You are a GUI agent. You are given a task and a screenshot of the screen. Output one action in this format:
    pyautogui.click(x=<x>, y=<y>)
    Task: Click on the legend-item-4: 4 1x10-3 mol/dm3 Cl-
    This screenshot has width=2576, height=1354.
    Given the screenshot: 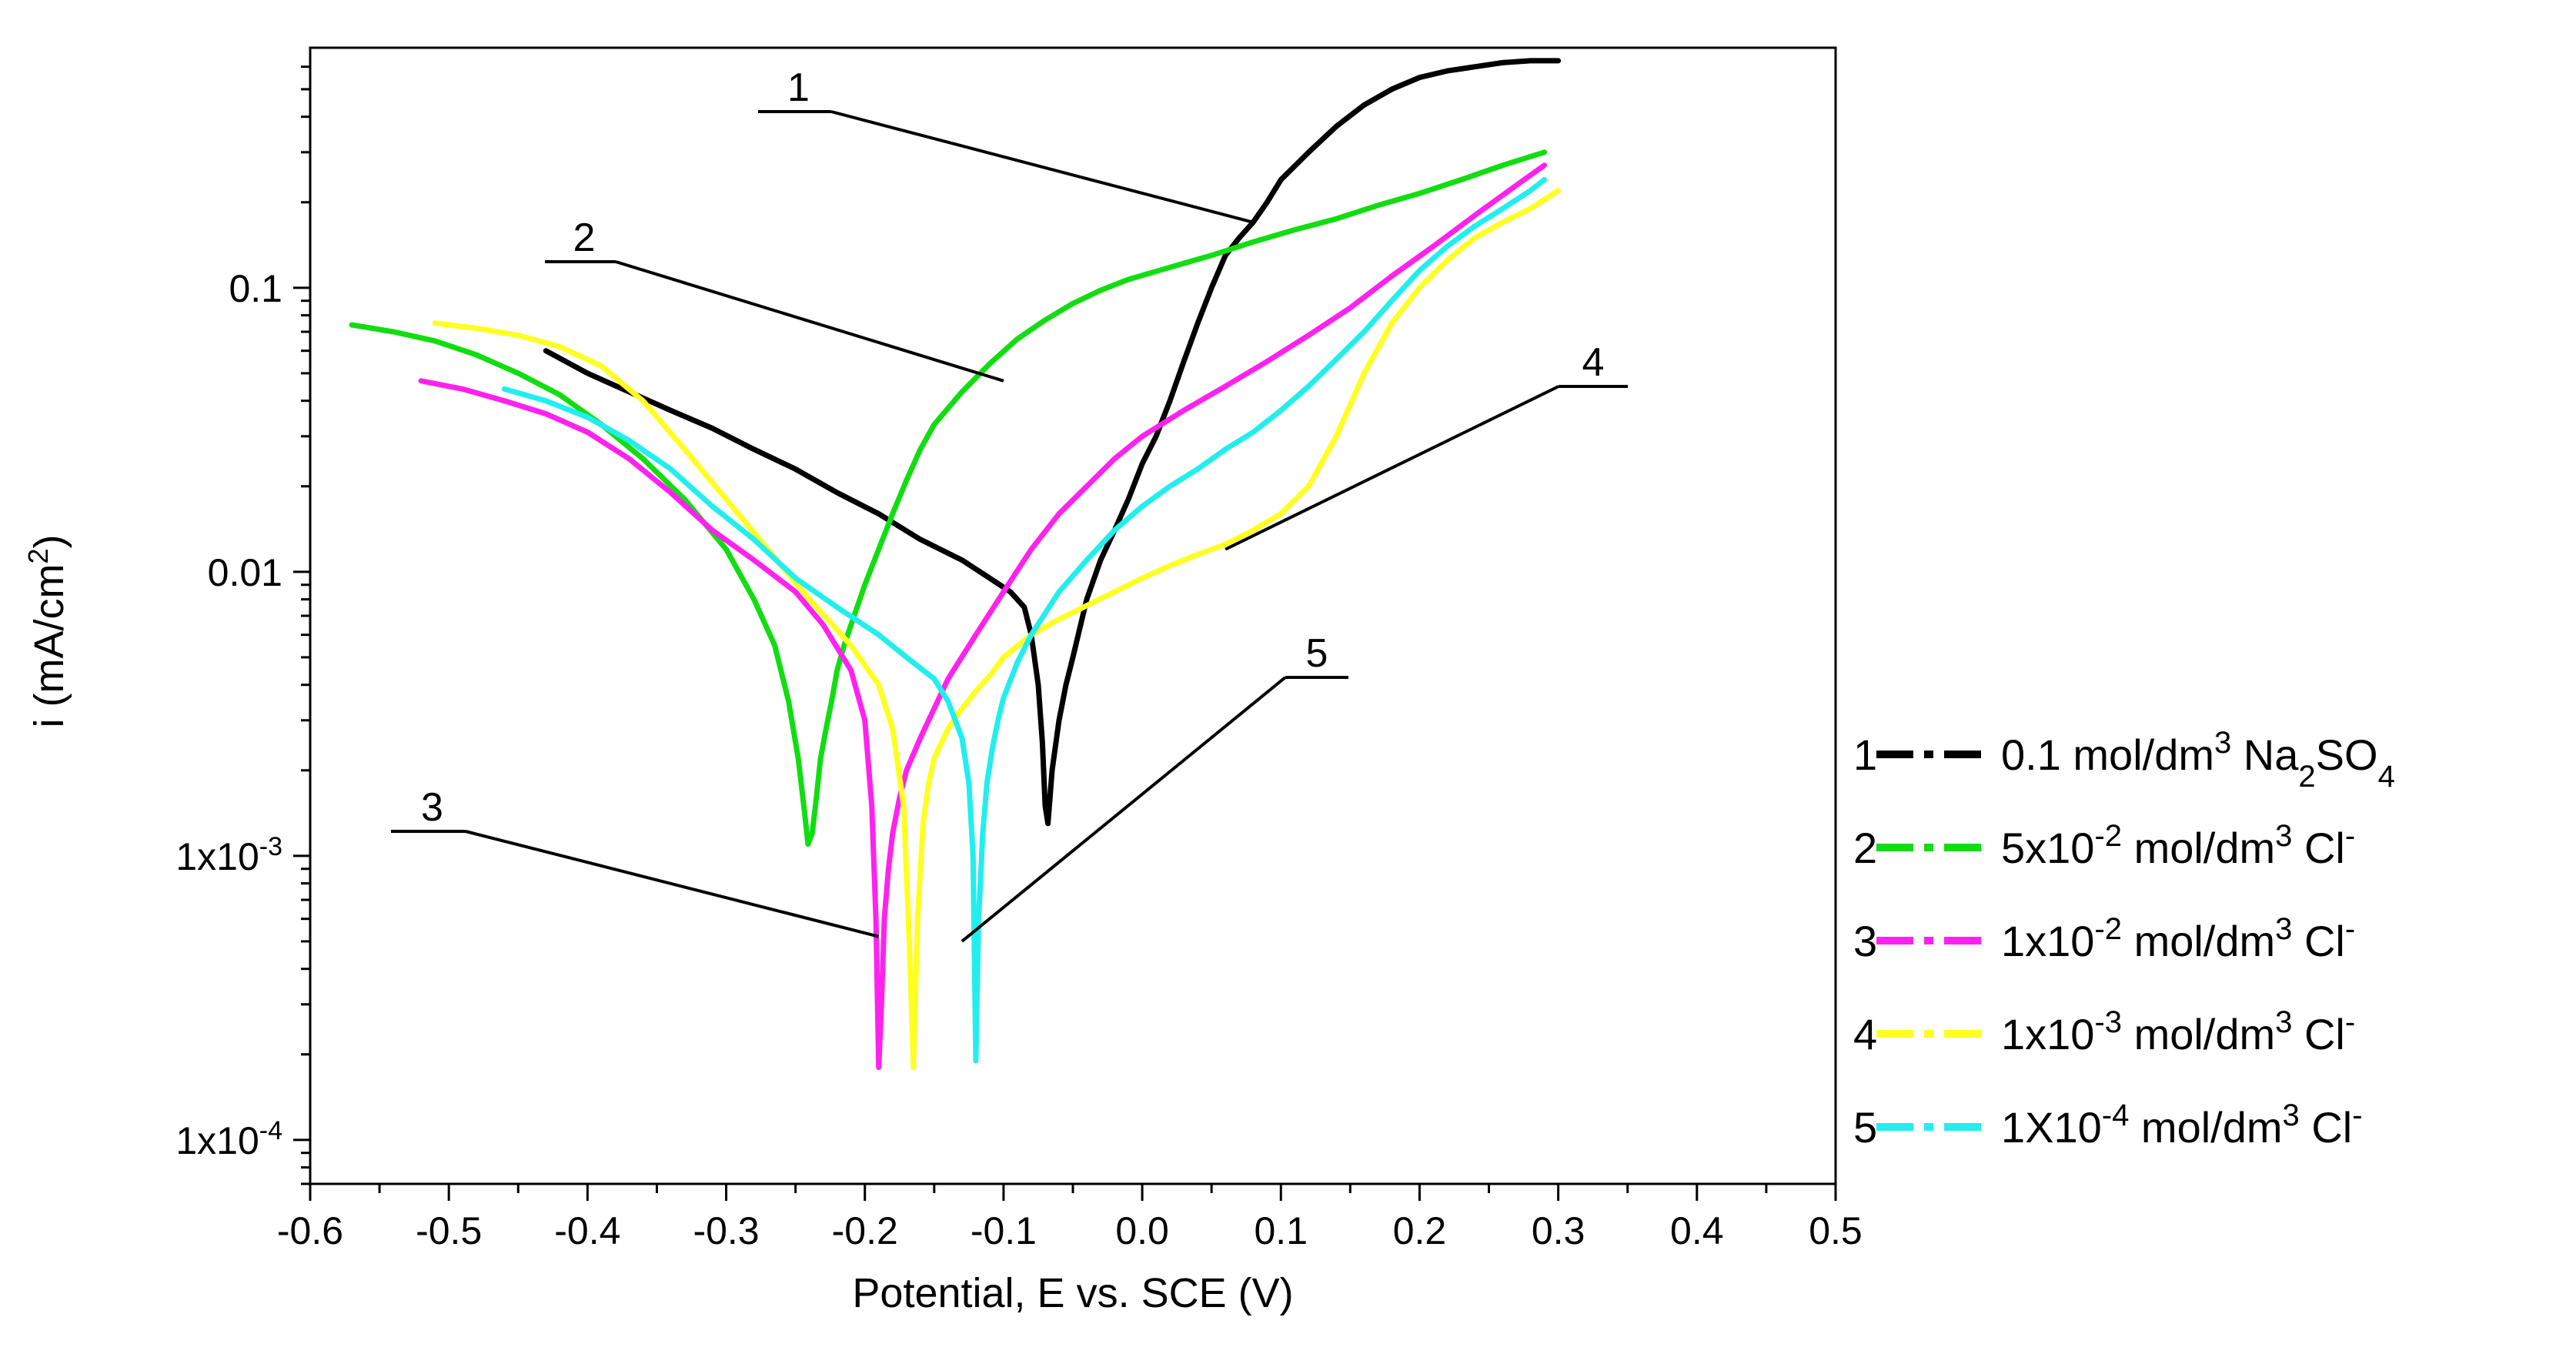 What is the action you would take?
    pyautogui.click(x=2104, y=1031)
    